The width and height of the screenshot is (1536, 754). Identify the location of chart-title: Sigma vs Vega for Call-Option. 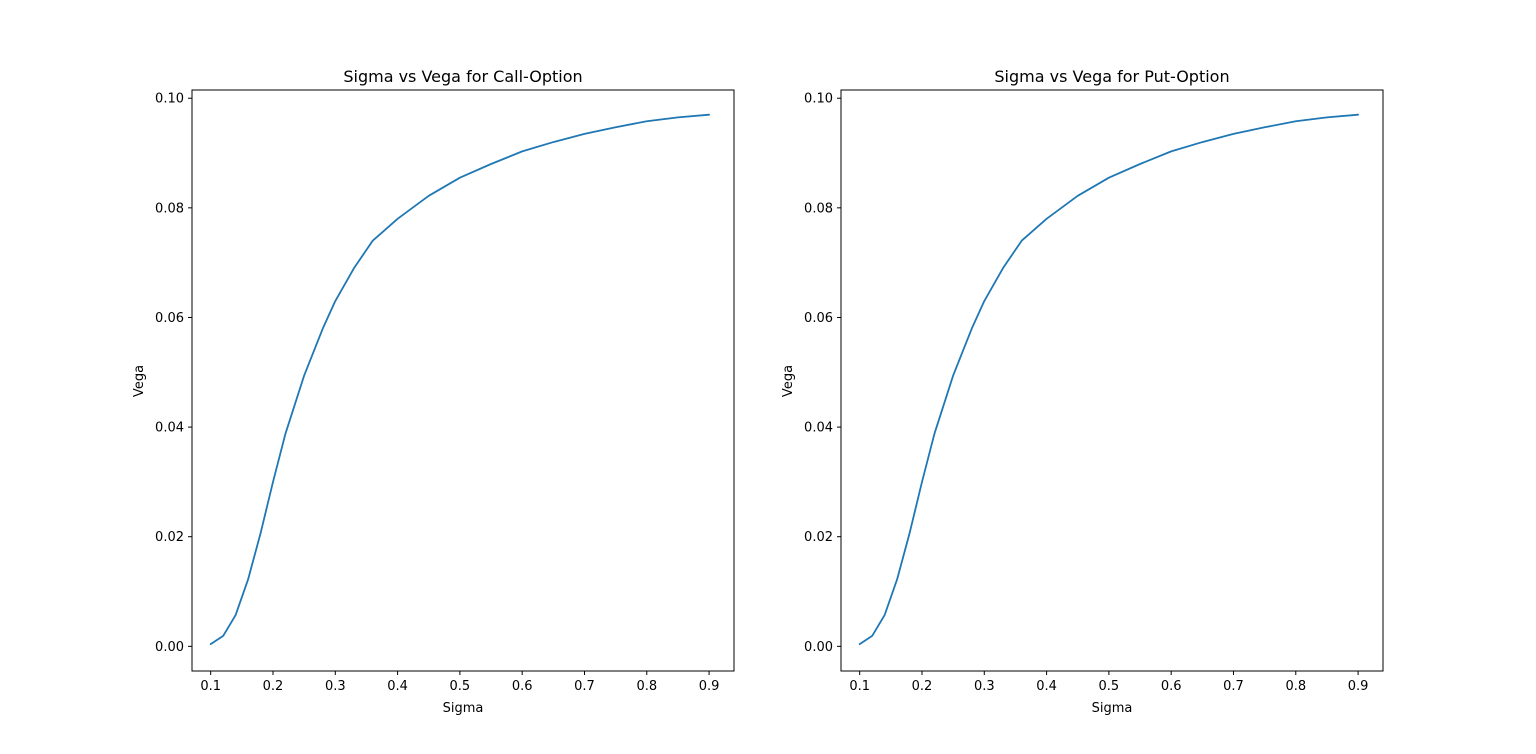
(462, 76).